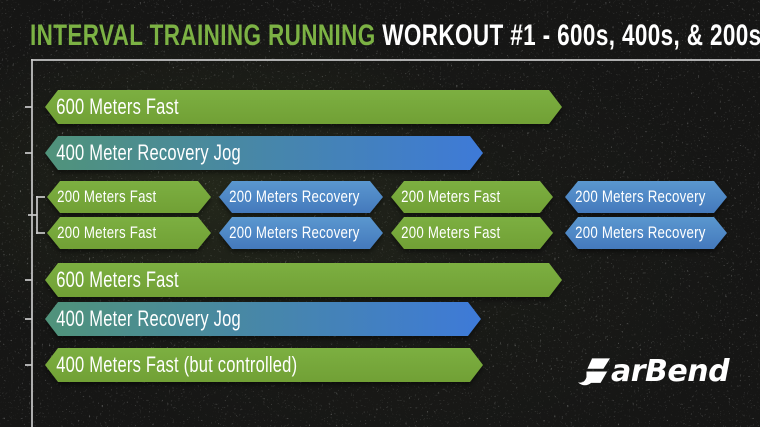  What do you see at coordinates (40, 197) in the screenshot?
I see `repeat-bracket-arm-top` at bounding box center [40, 197].